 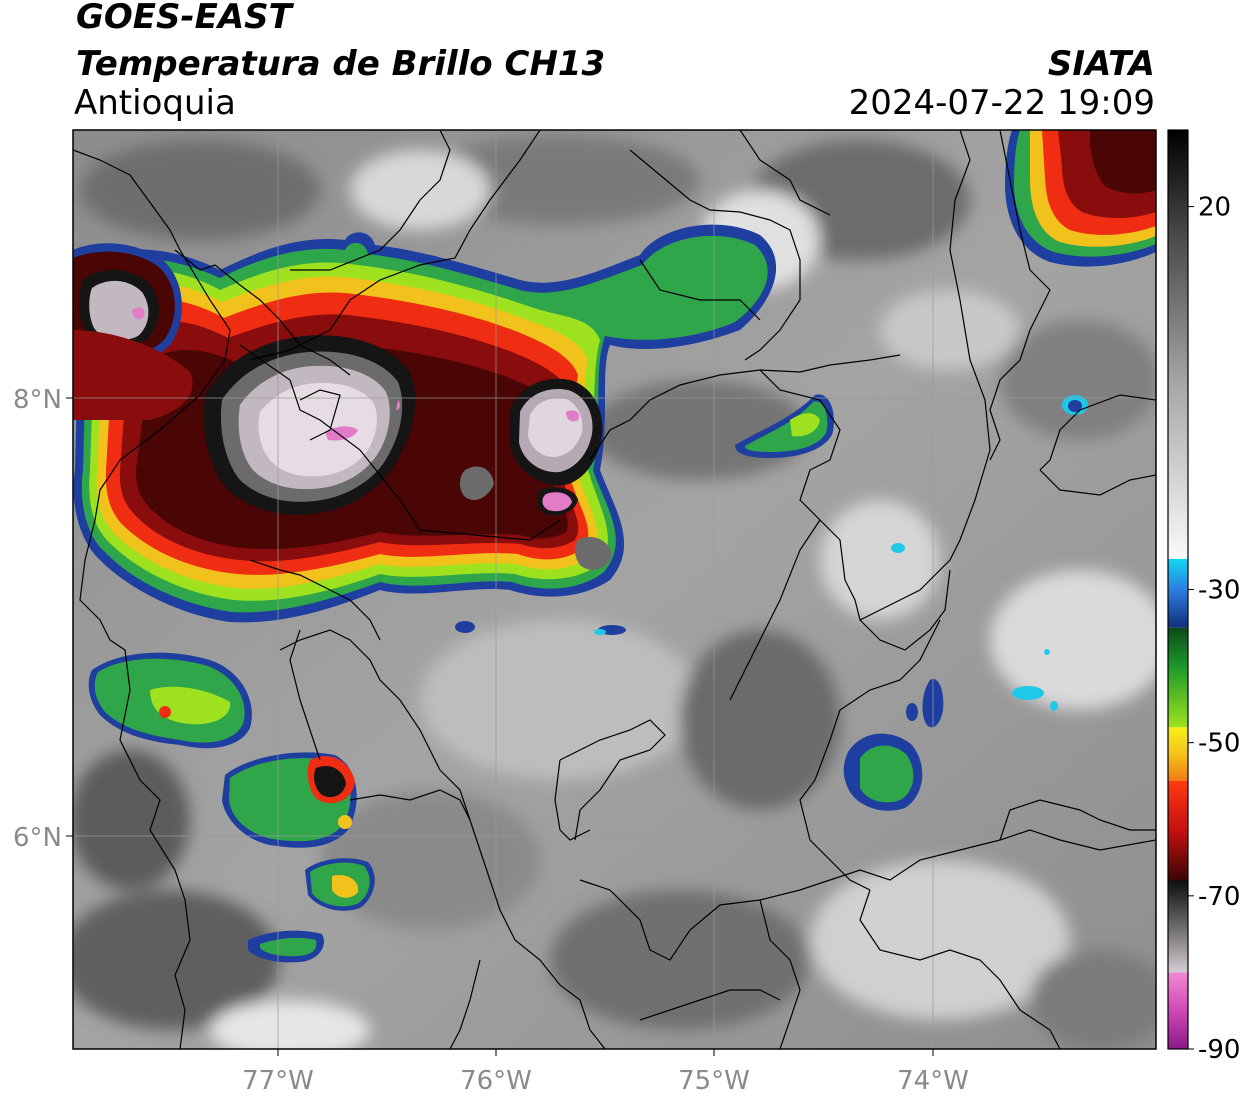 What do you see at coordinates (911, 602) in the screenshot?
I see `storm-cells-east` at bounding box center [911, 602].